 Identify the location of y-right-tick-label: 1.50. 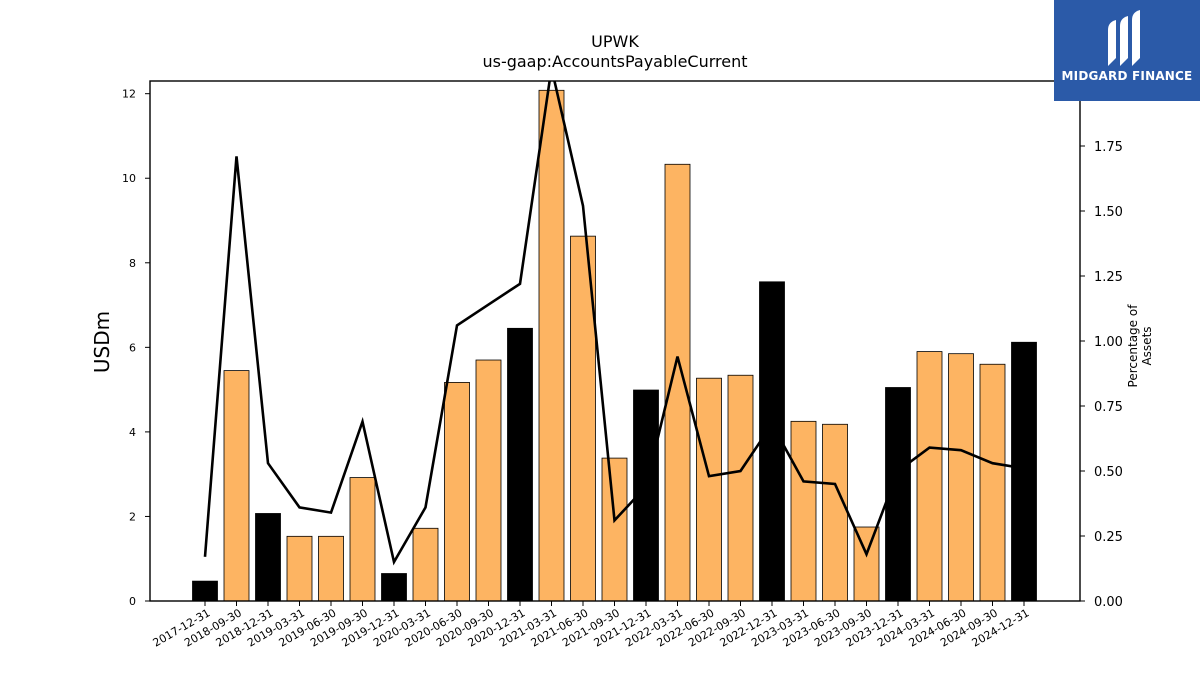
(1108, 212).